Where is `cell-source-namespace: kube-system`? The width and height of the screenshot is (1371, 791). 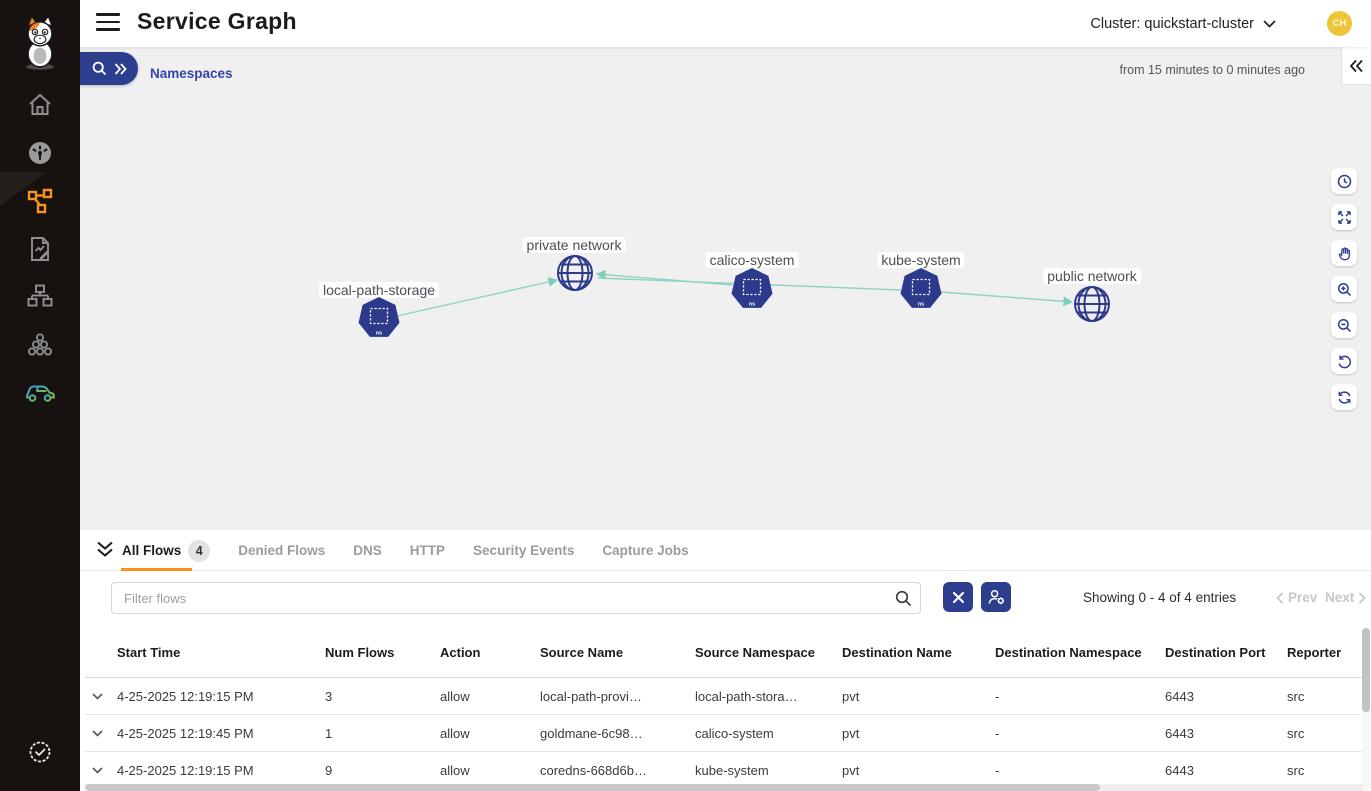
cell-source-namespace: kube-system is located at coordinates (732, 770).